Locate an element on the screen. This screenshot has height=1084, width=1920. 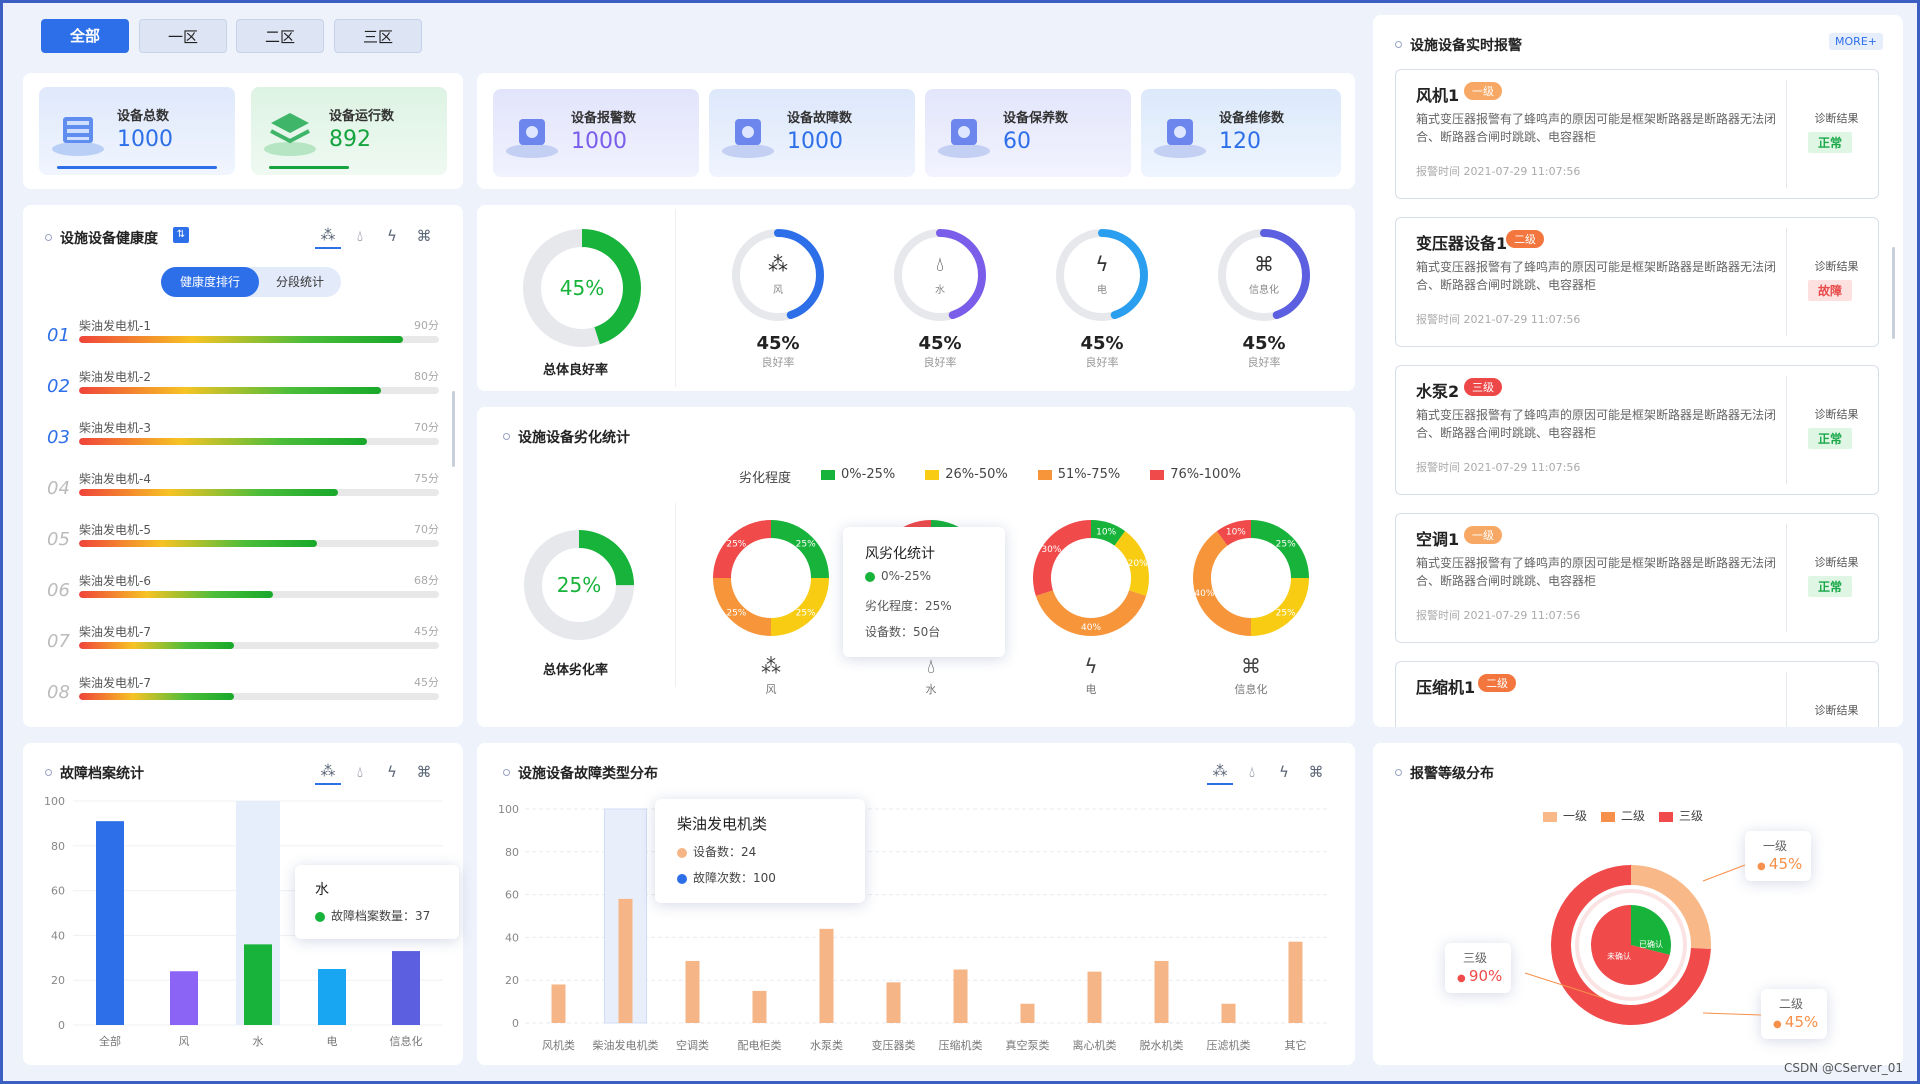
donut-slice-label: 30% is located at coordinates (1051, 550).